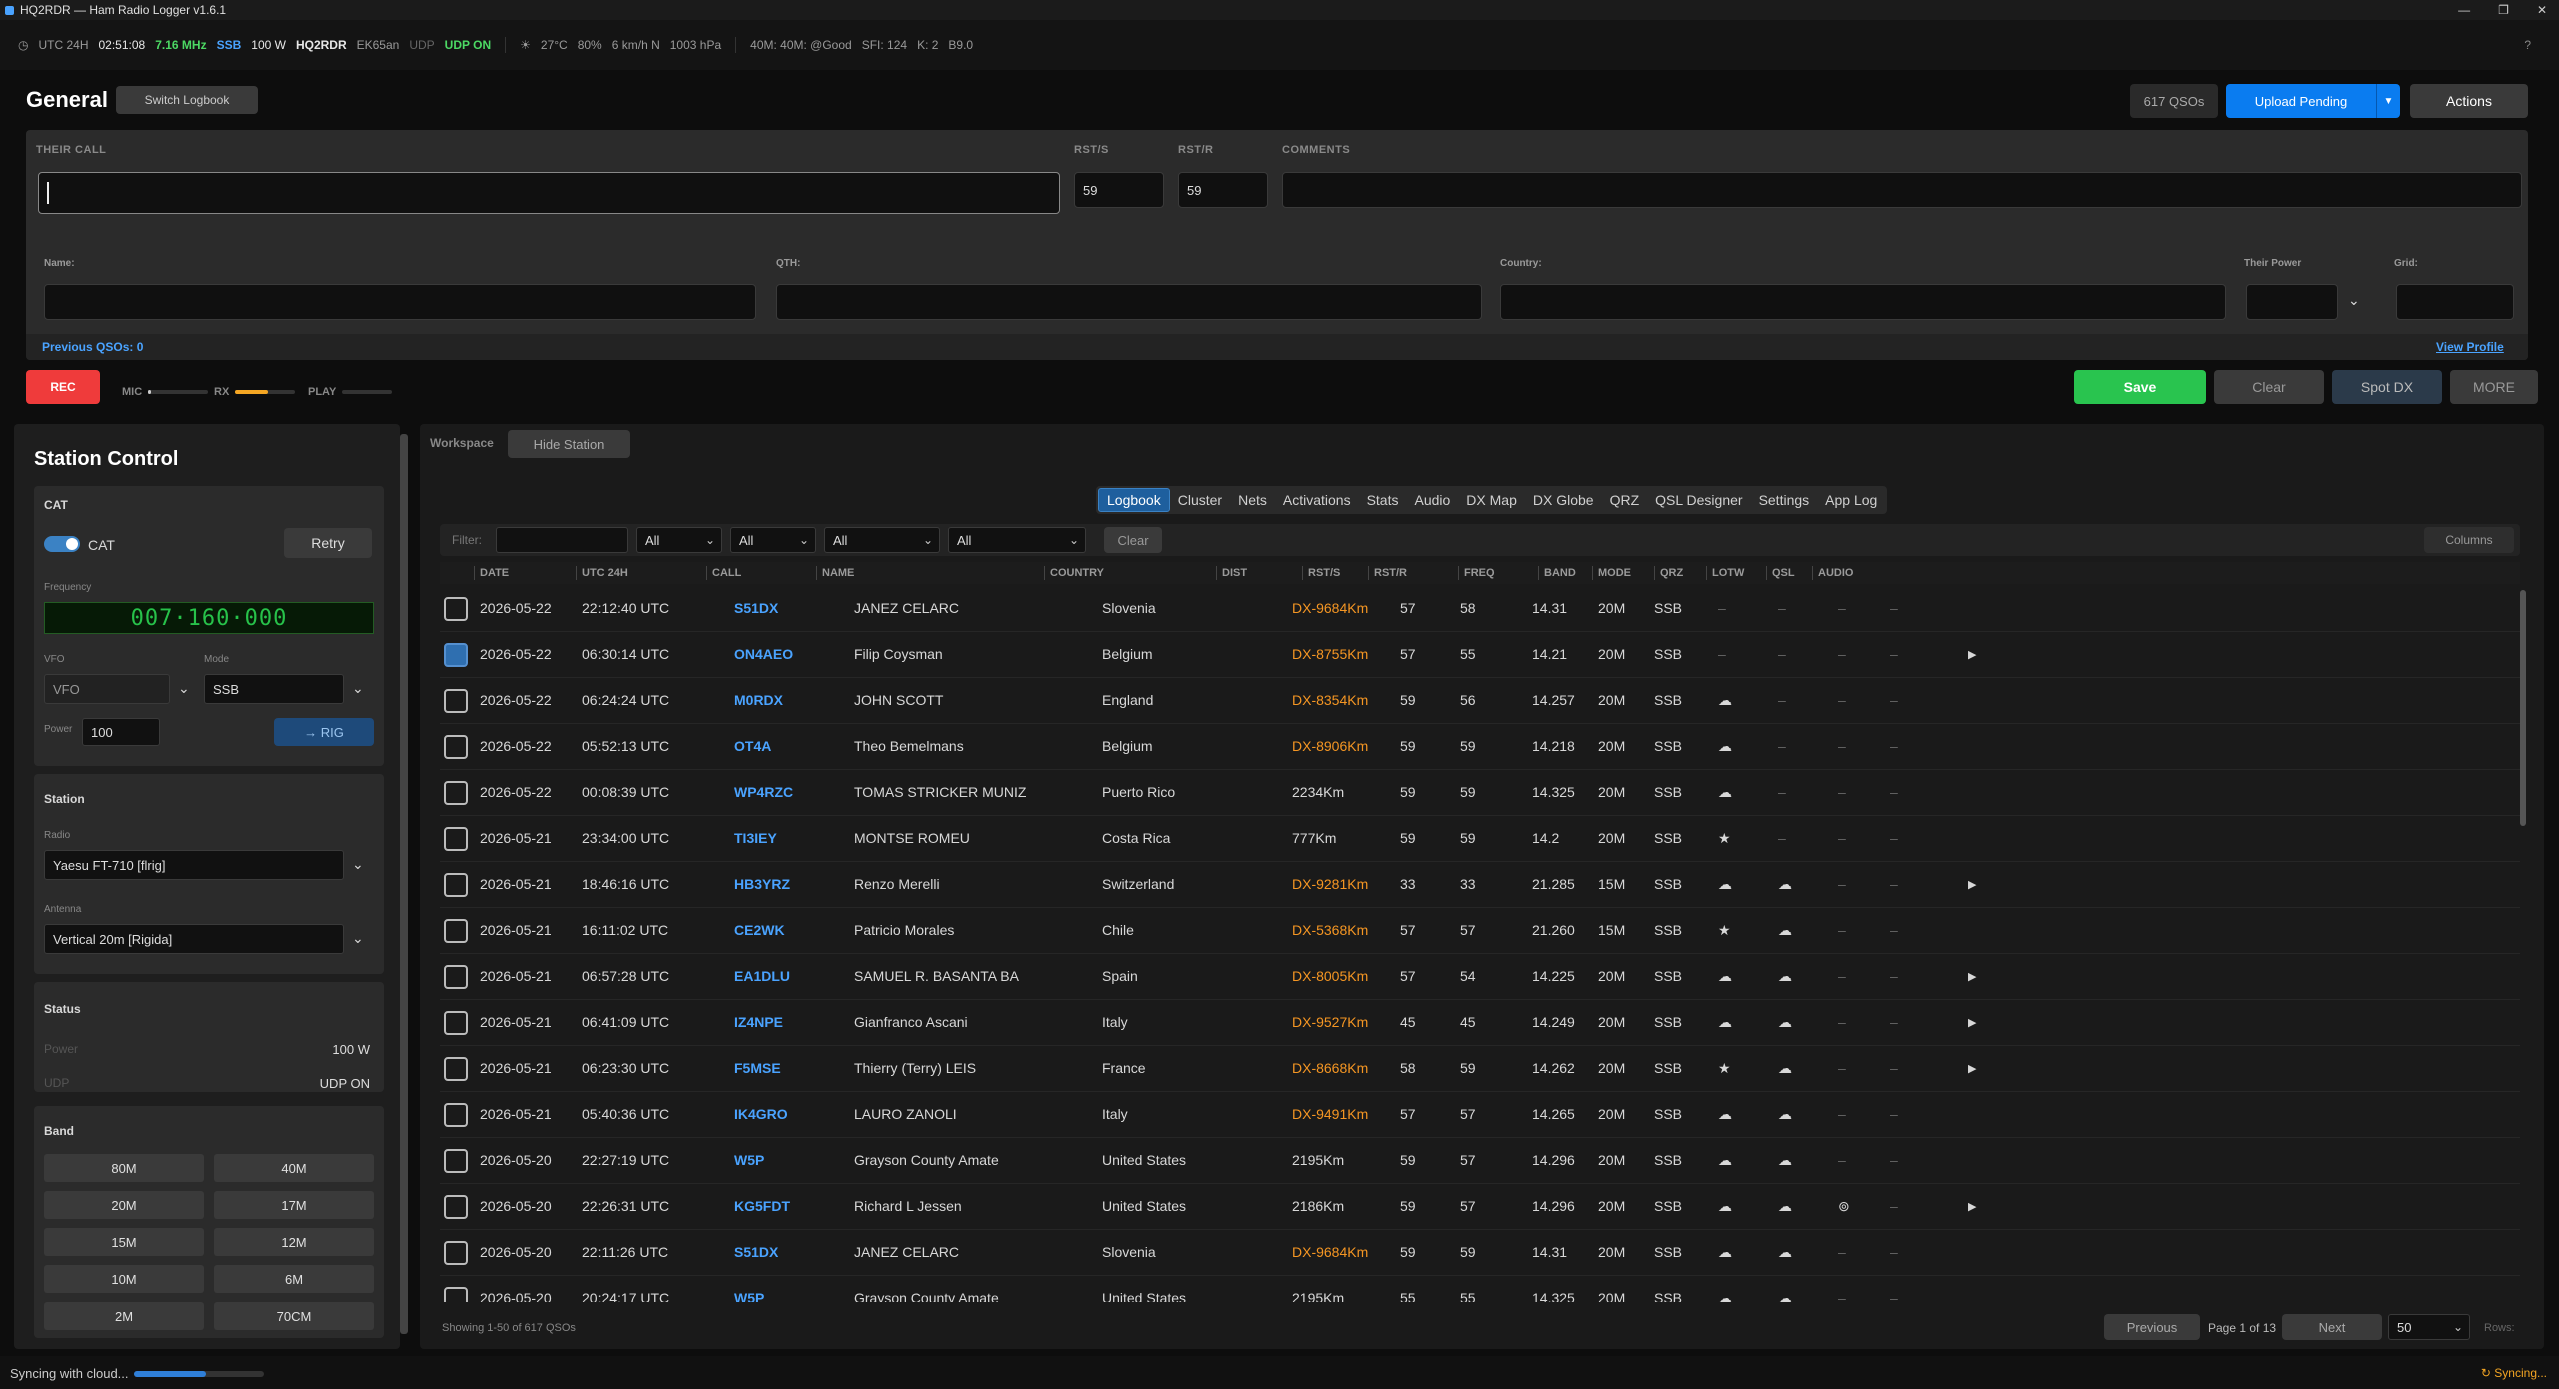 This screenshot has width=2559, height=1389. I want to click on cell-call: IK4GRO, so click(761, 1114).